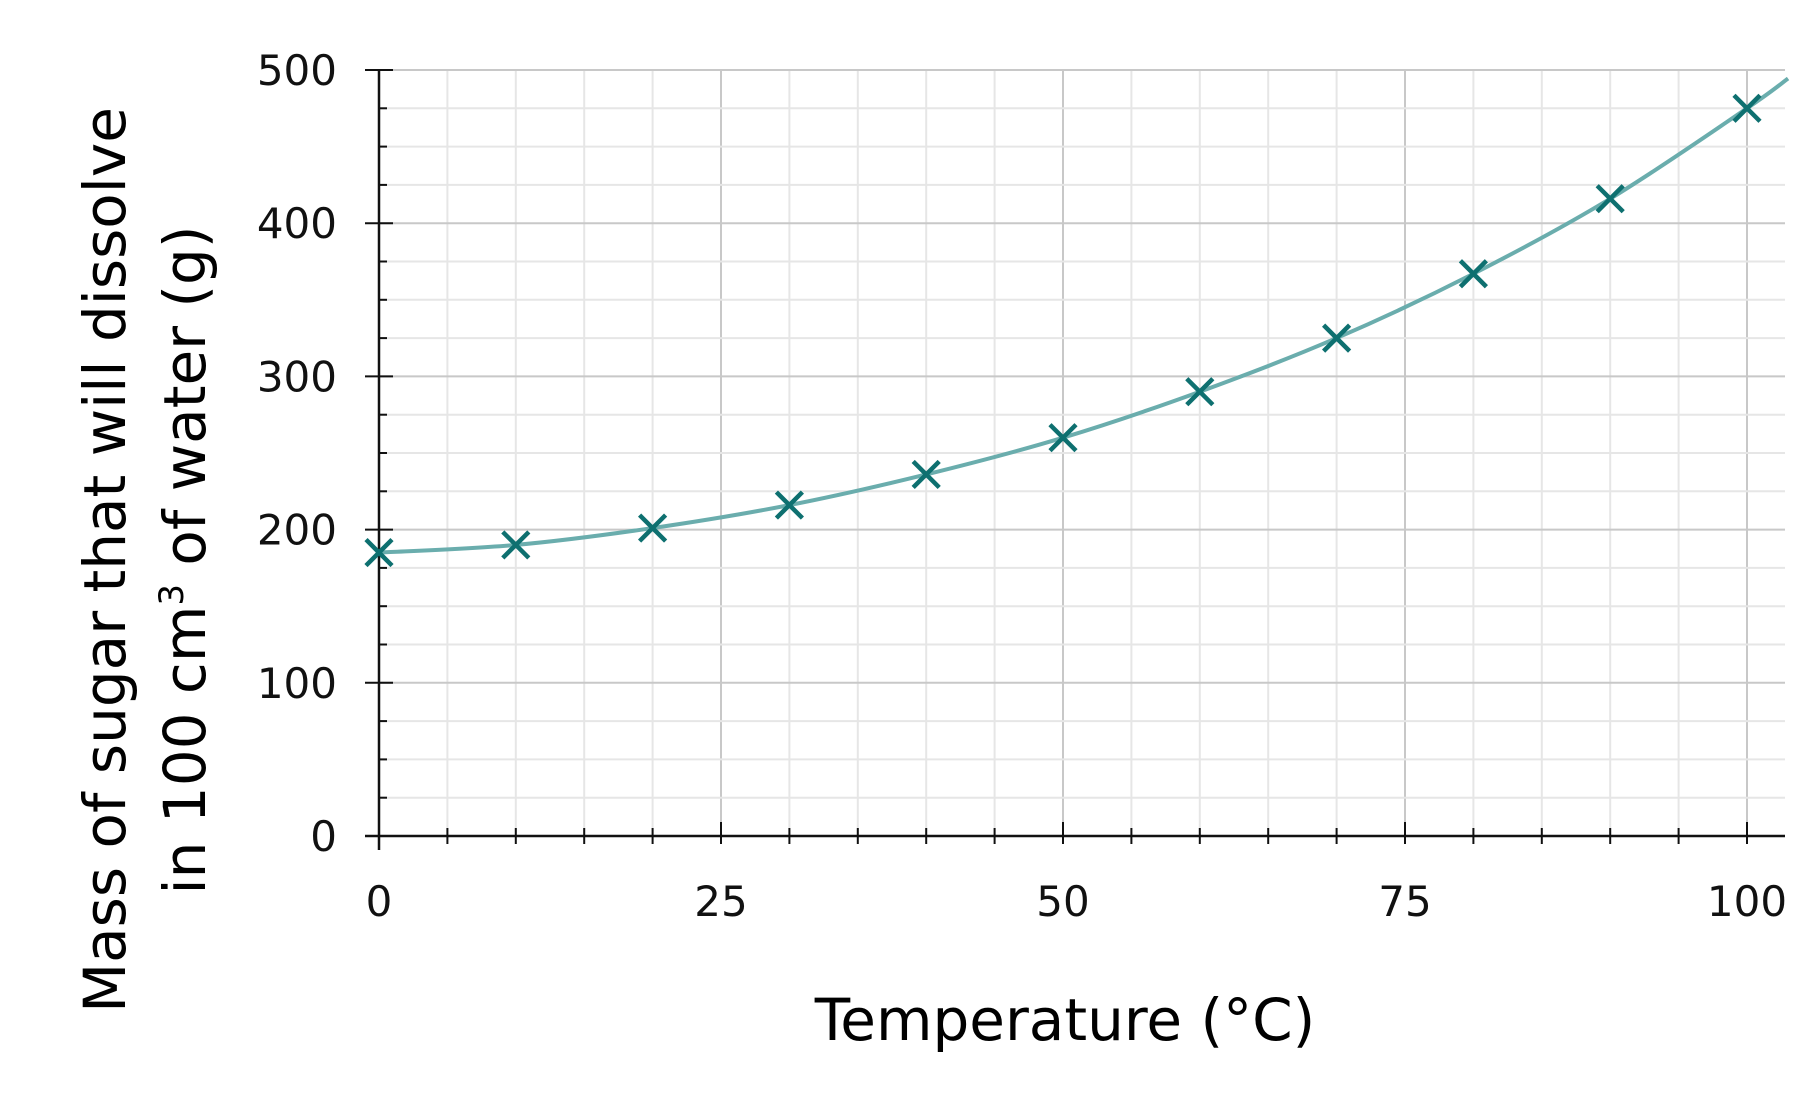 Image resolution: width=1809 pixels, height=1098 pixels. I want to click on y-tick-label: 0, so click(323, 836).